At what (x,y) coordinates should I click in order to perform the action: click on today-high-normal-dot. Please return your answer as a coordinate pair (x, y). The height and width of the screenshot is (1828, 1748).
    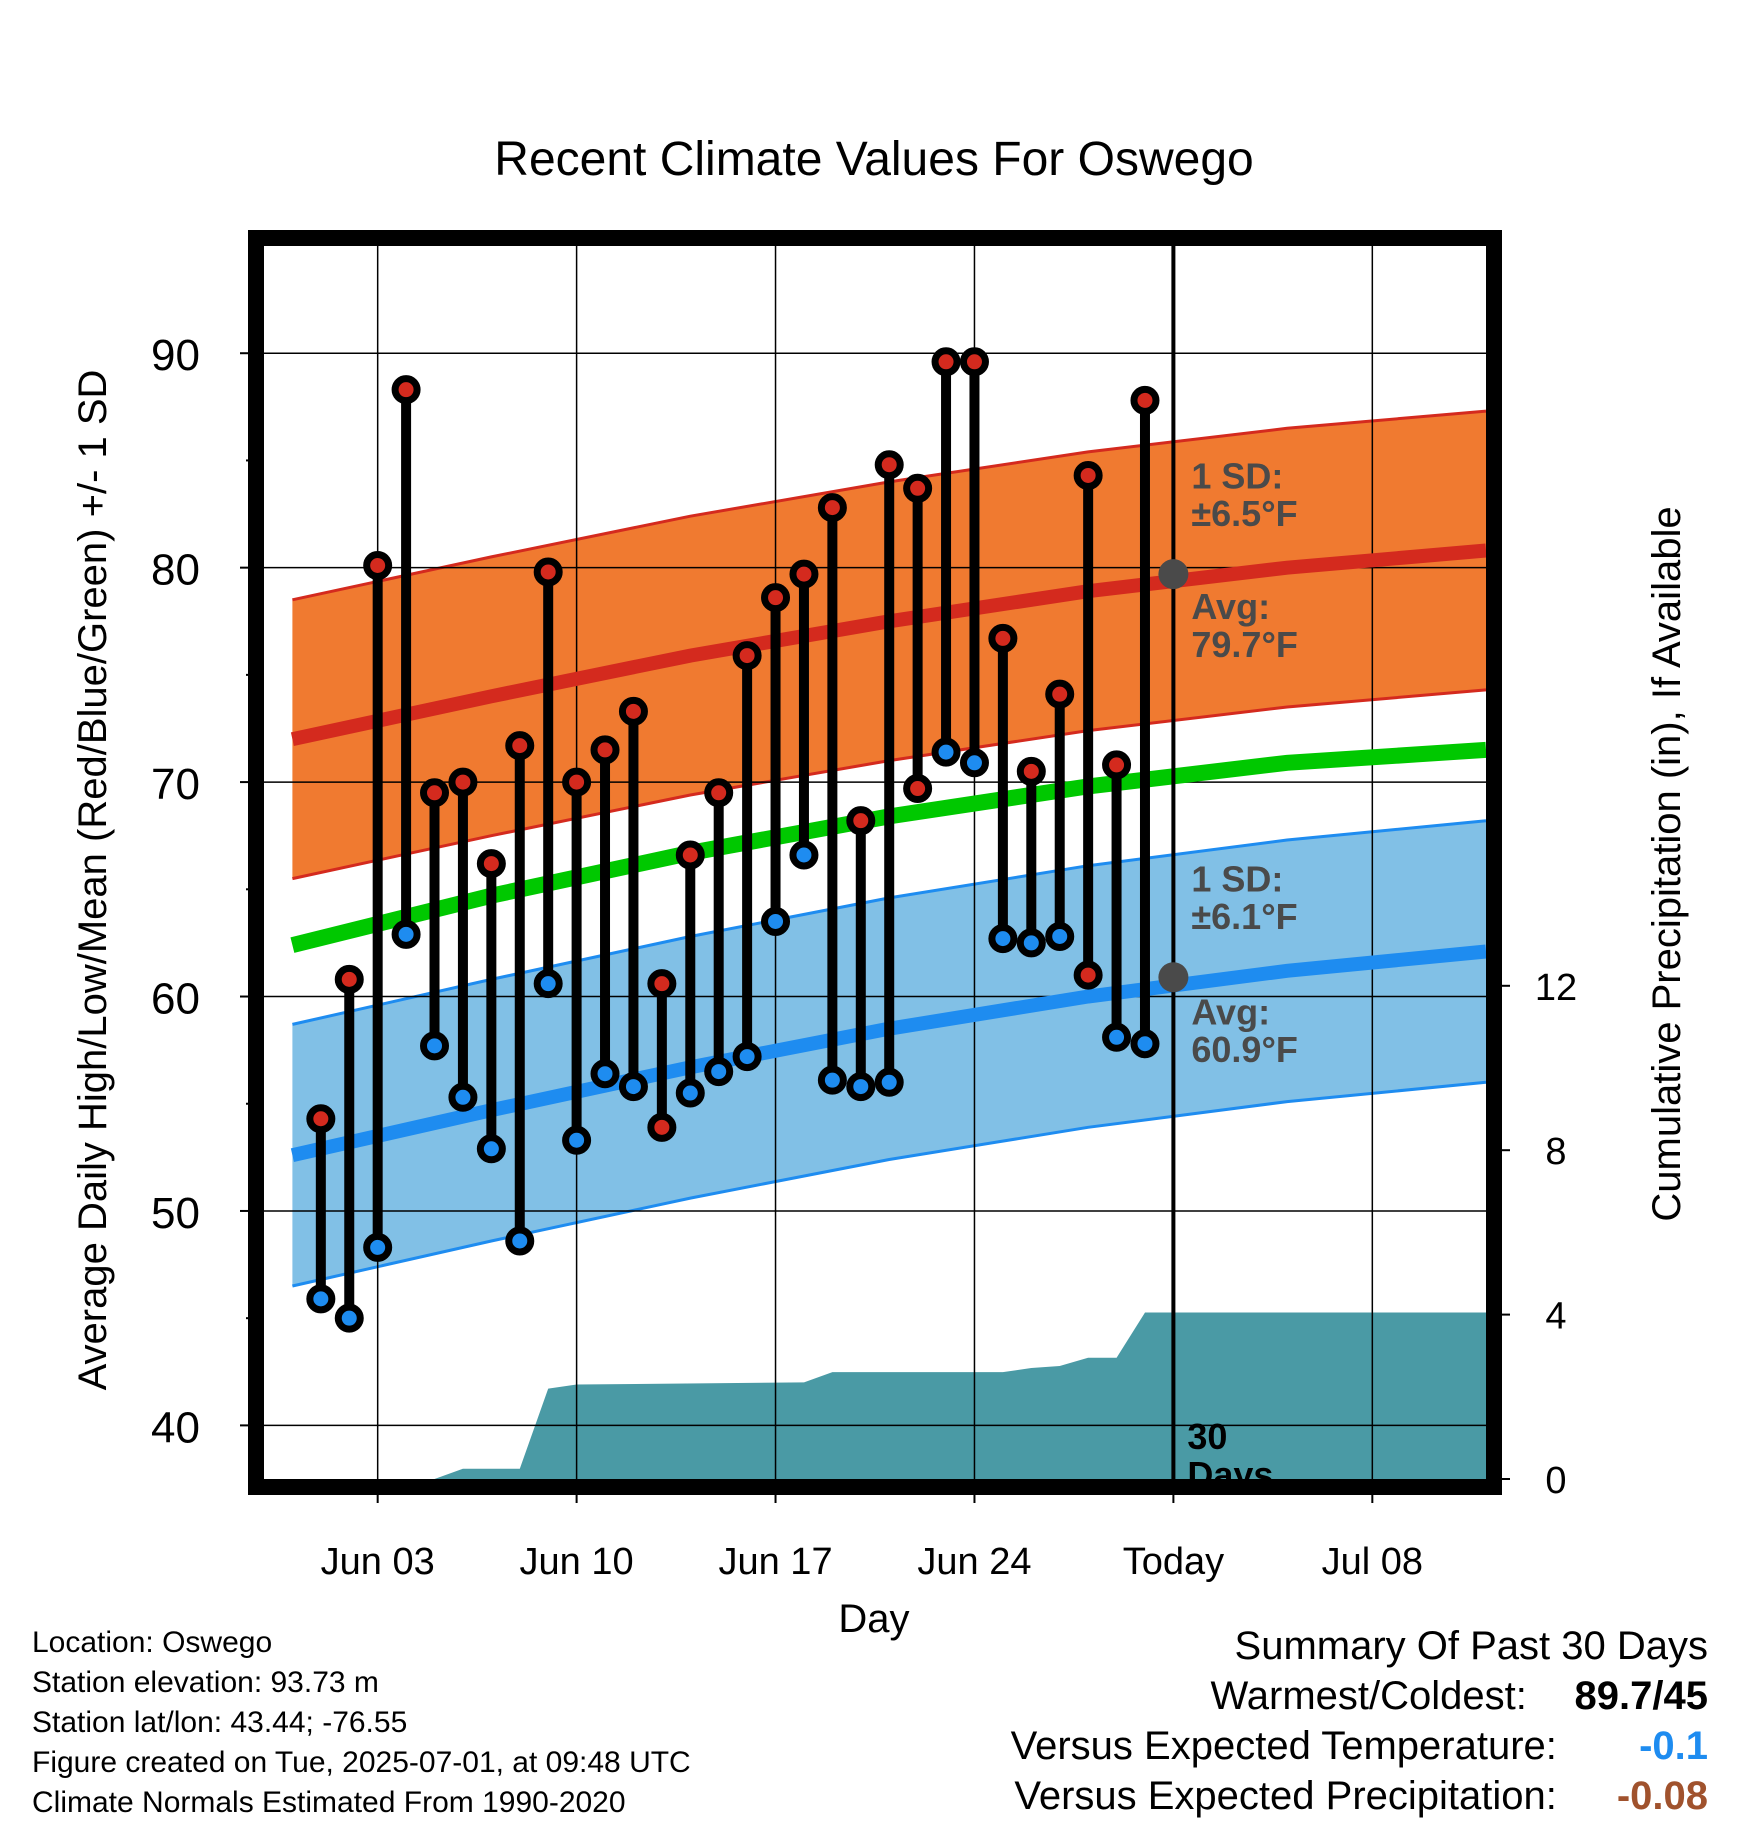
    Looking at the image, I should click on (1173, 574).